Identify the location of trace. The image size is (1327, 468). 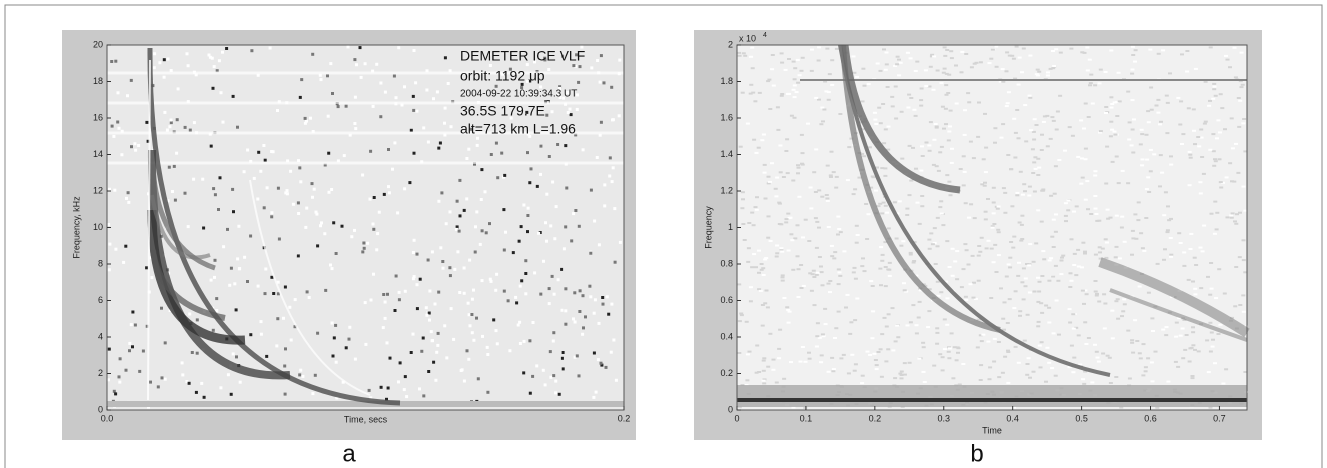
(188, 285).